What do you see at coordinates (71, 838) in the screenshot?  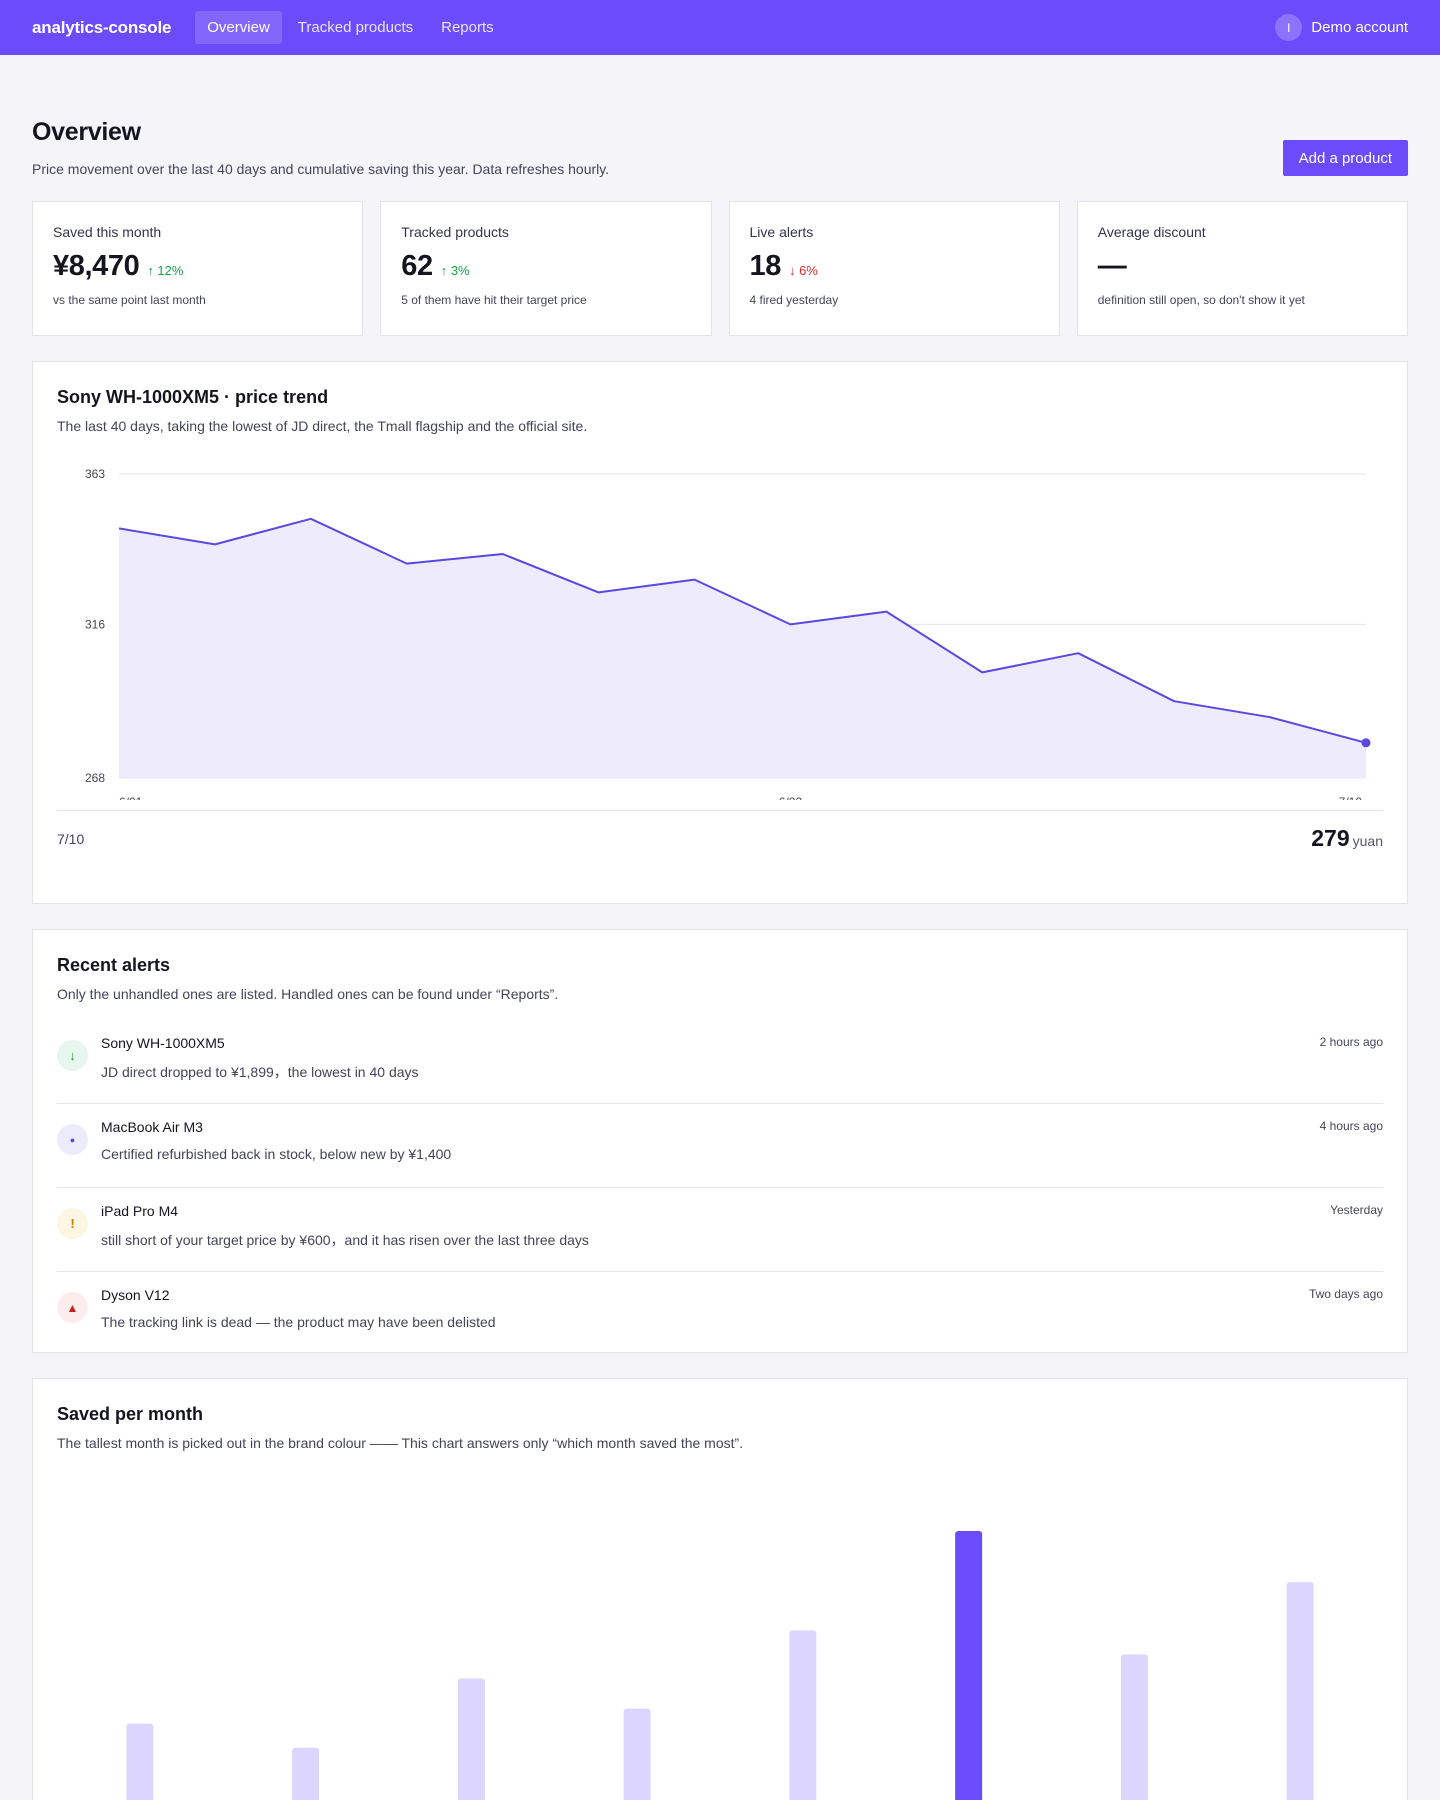 I see `trend-footer-date: 7/10` at bounding box center [71, 838].